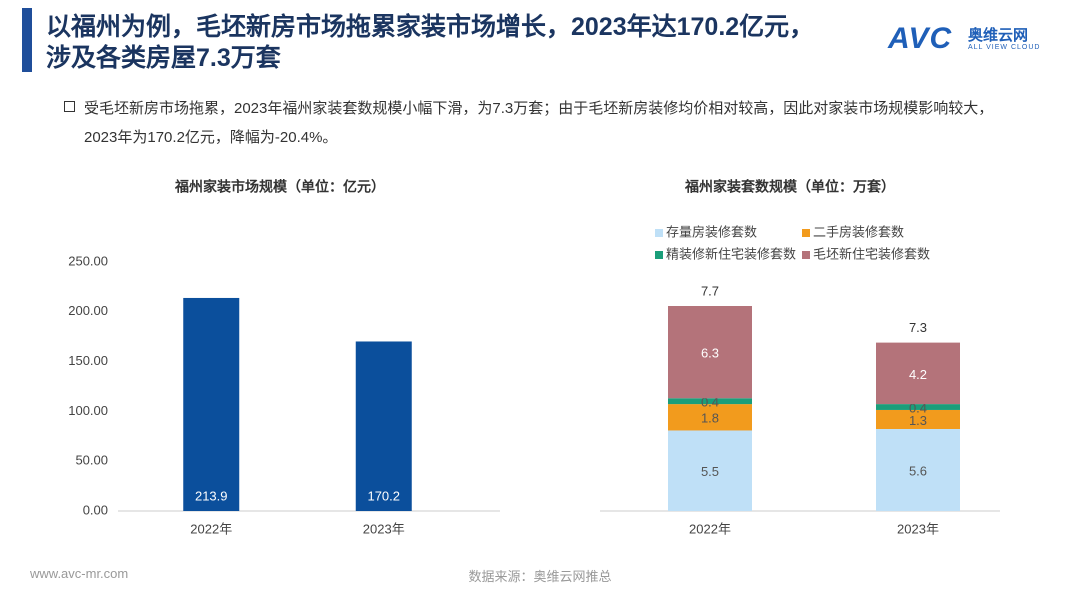 The height and width of the screenshot is (608, 1080). I want to click on bullet-marker, so click(69, 106).